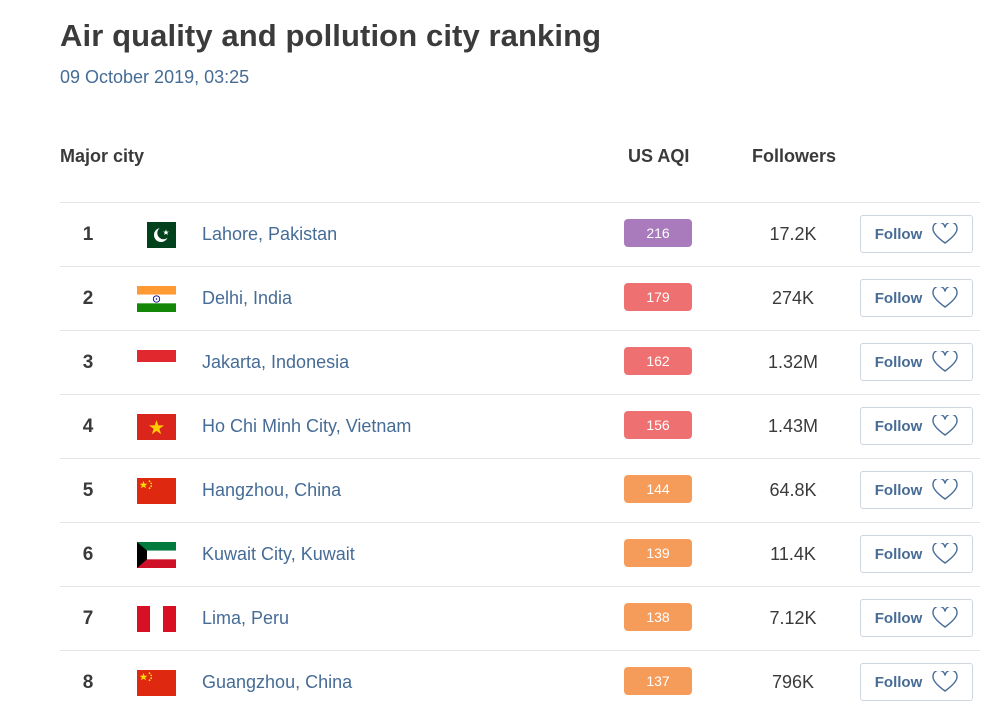  I want to click on city-link: Delhi, India, so click(247, 298).